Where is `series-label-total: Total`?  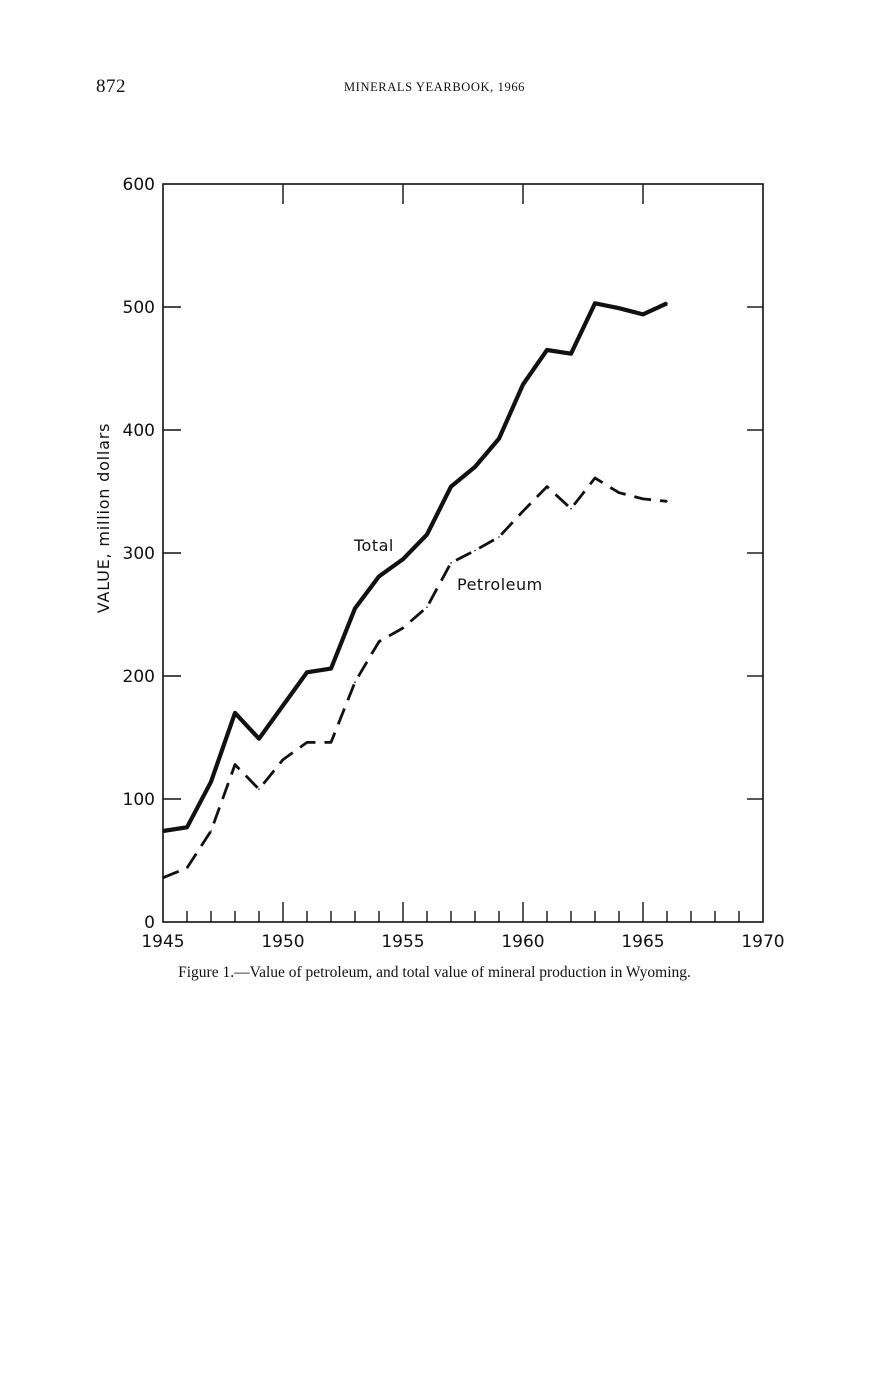
series-label-total: Total is located at coordinates (373, 545).